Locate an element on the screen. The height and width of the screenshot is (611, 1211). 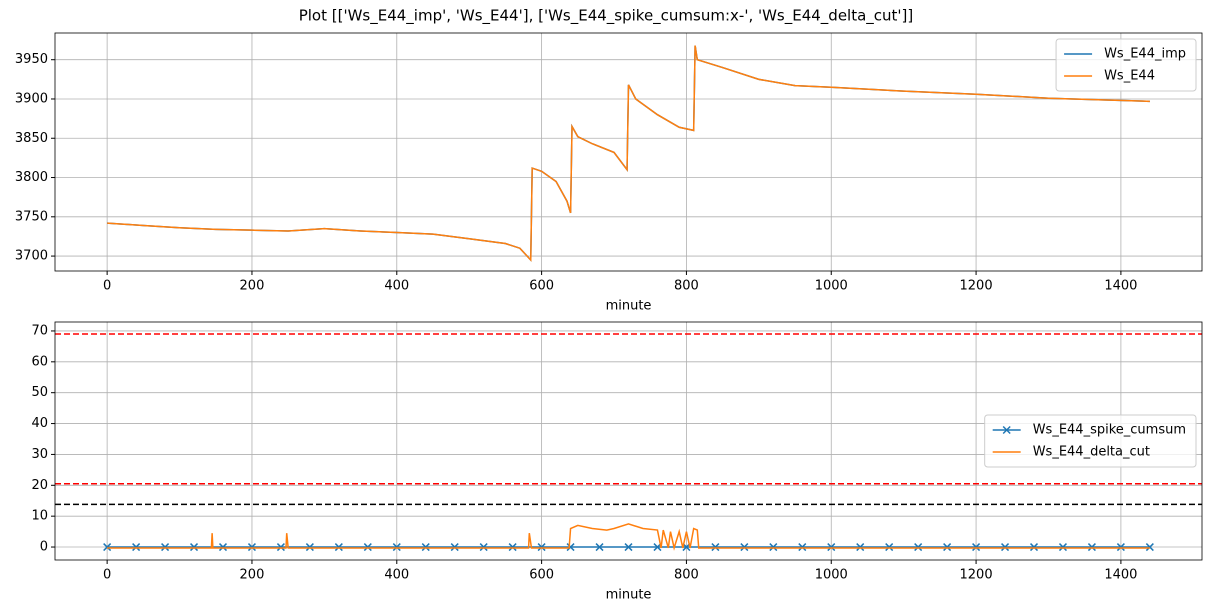
y-tick-label: 3800 is located at coordinates (31, 177).